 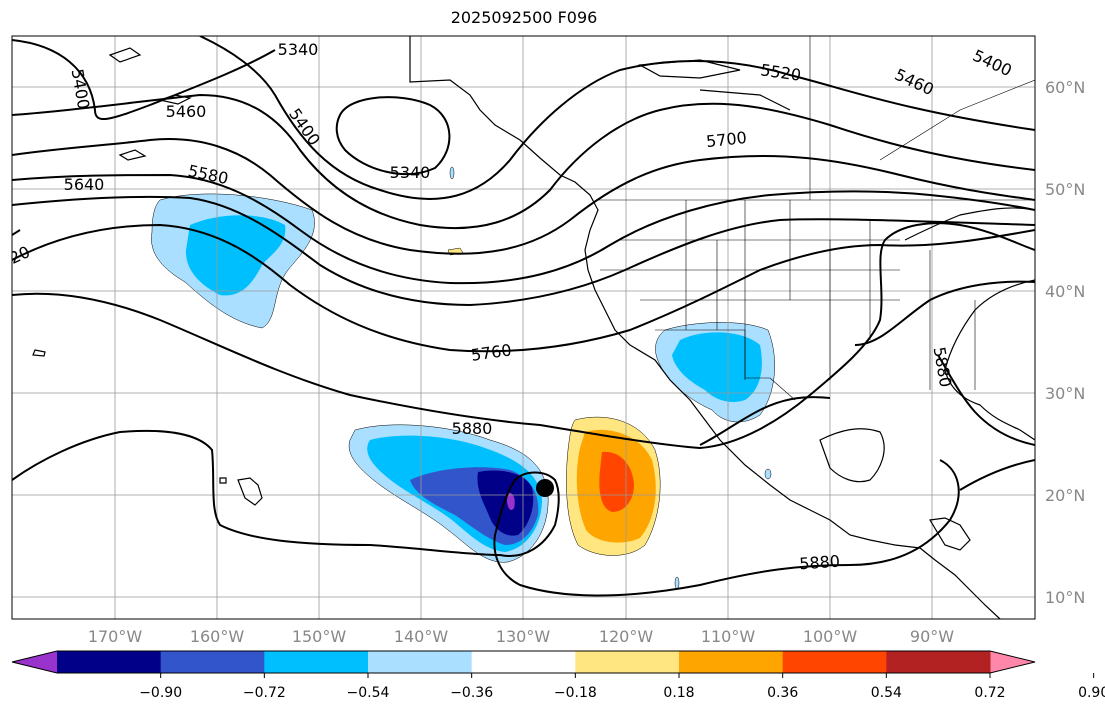 I want to click on longitude-tick-label: 160°W, so click(x=217, y=636).